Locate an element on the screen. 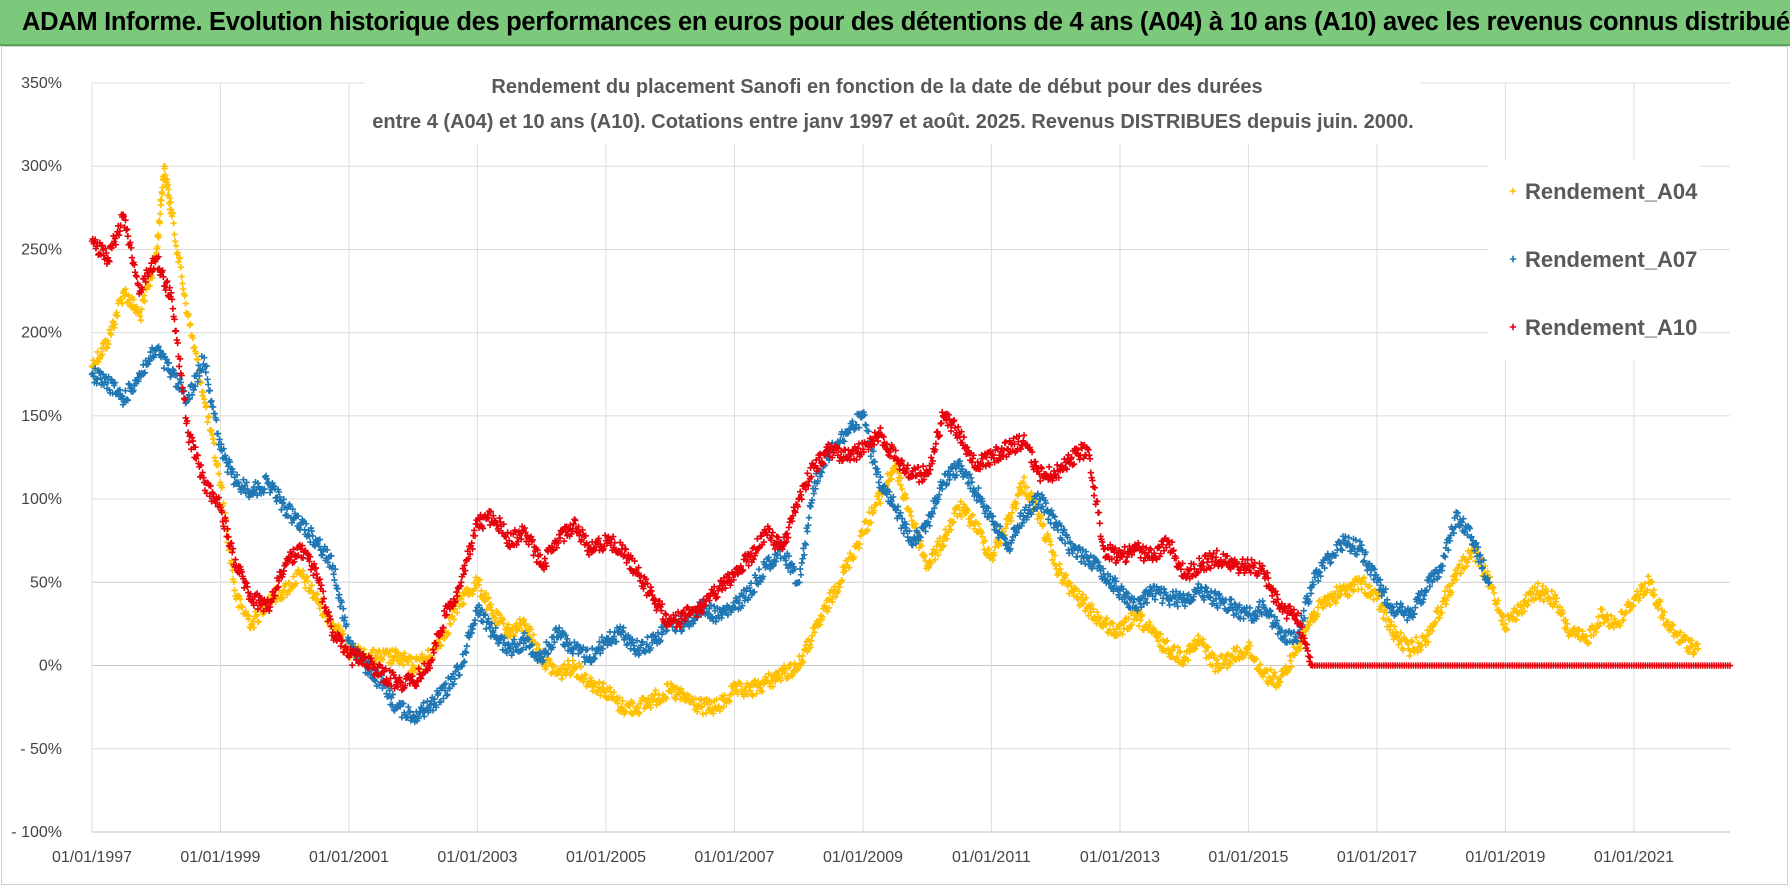 Image resolution: width=1790 pixels, height=887 pixels. x-tick-label: 01/01/2013 is located at coordinates (1120, 857).